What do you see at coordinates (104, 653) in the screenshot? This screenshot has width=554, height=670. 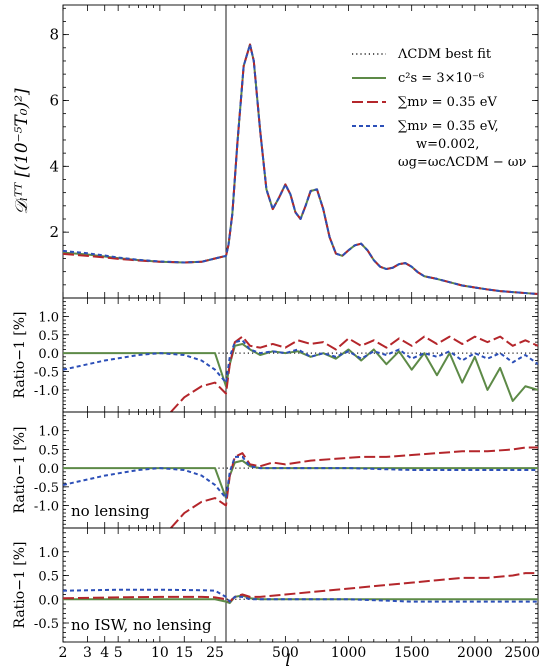 I see `x-tick-label: 4` at bounding box center [104, 653].